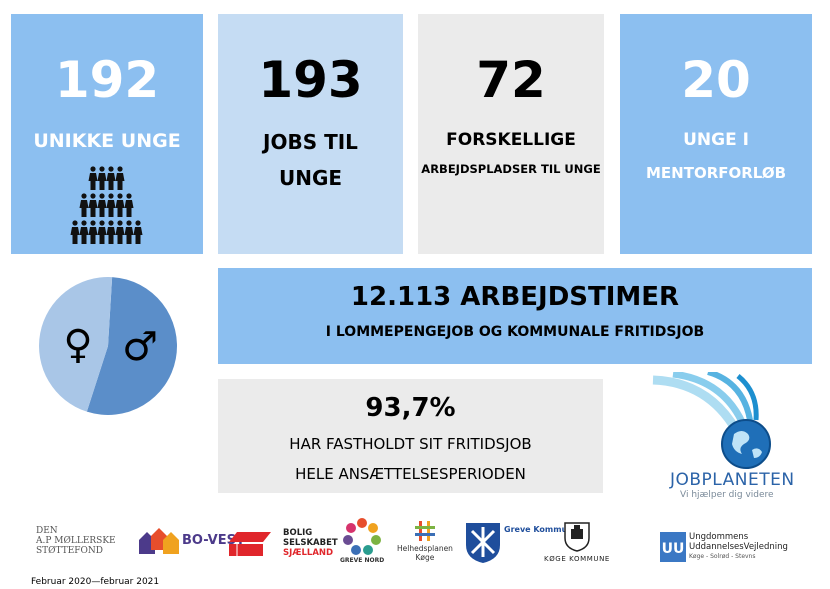 The height and width of the screenshot is (589, 830). What do you see at coordinates (140, 347) in the screenshot?
I see `male-symbol: ♂` at bounding box center [140, 347].